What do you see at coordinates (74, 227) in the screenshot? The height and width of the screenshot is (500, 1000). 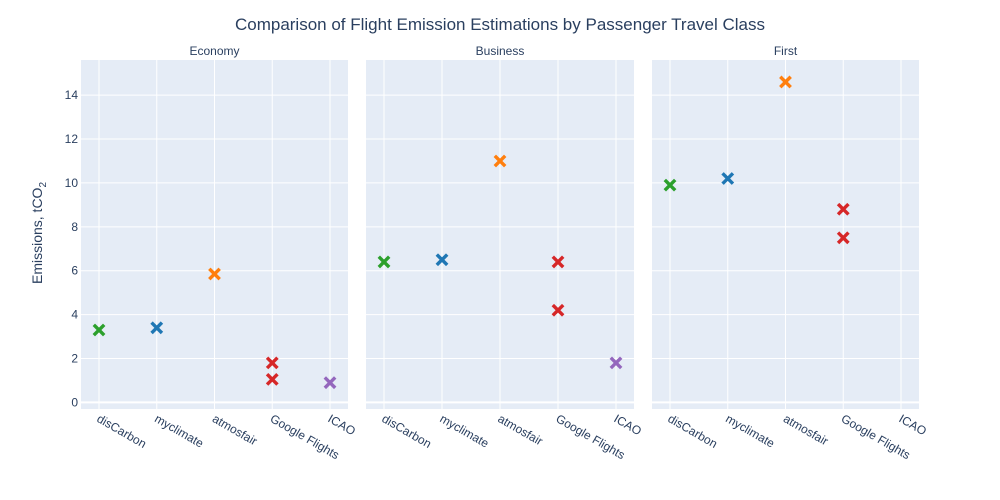 I see `y-tick-label: 8` at bounding box center [74, 227].